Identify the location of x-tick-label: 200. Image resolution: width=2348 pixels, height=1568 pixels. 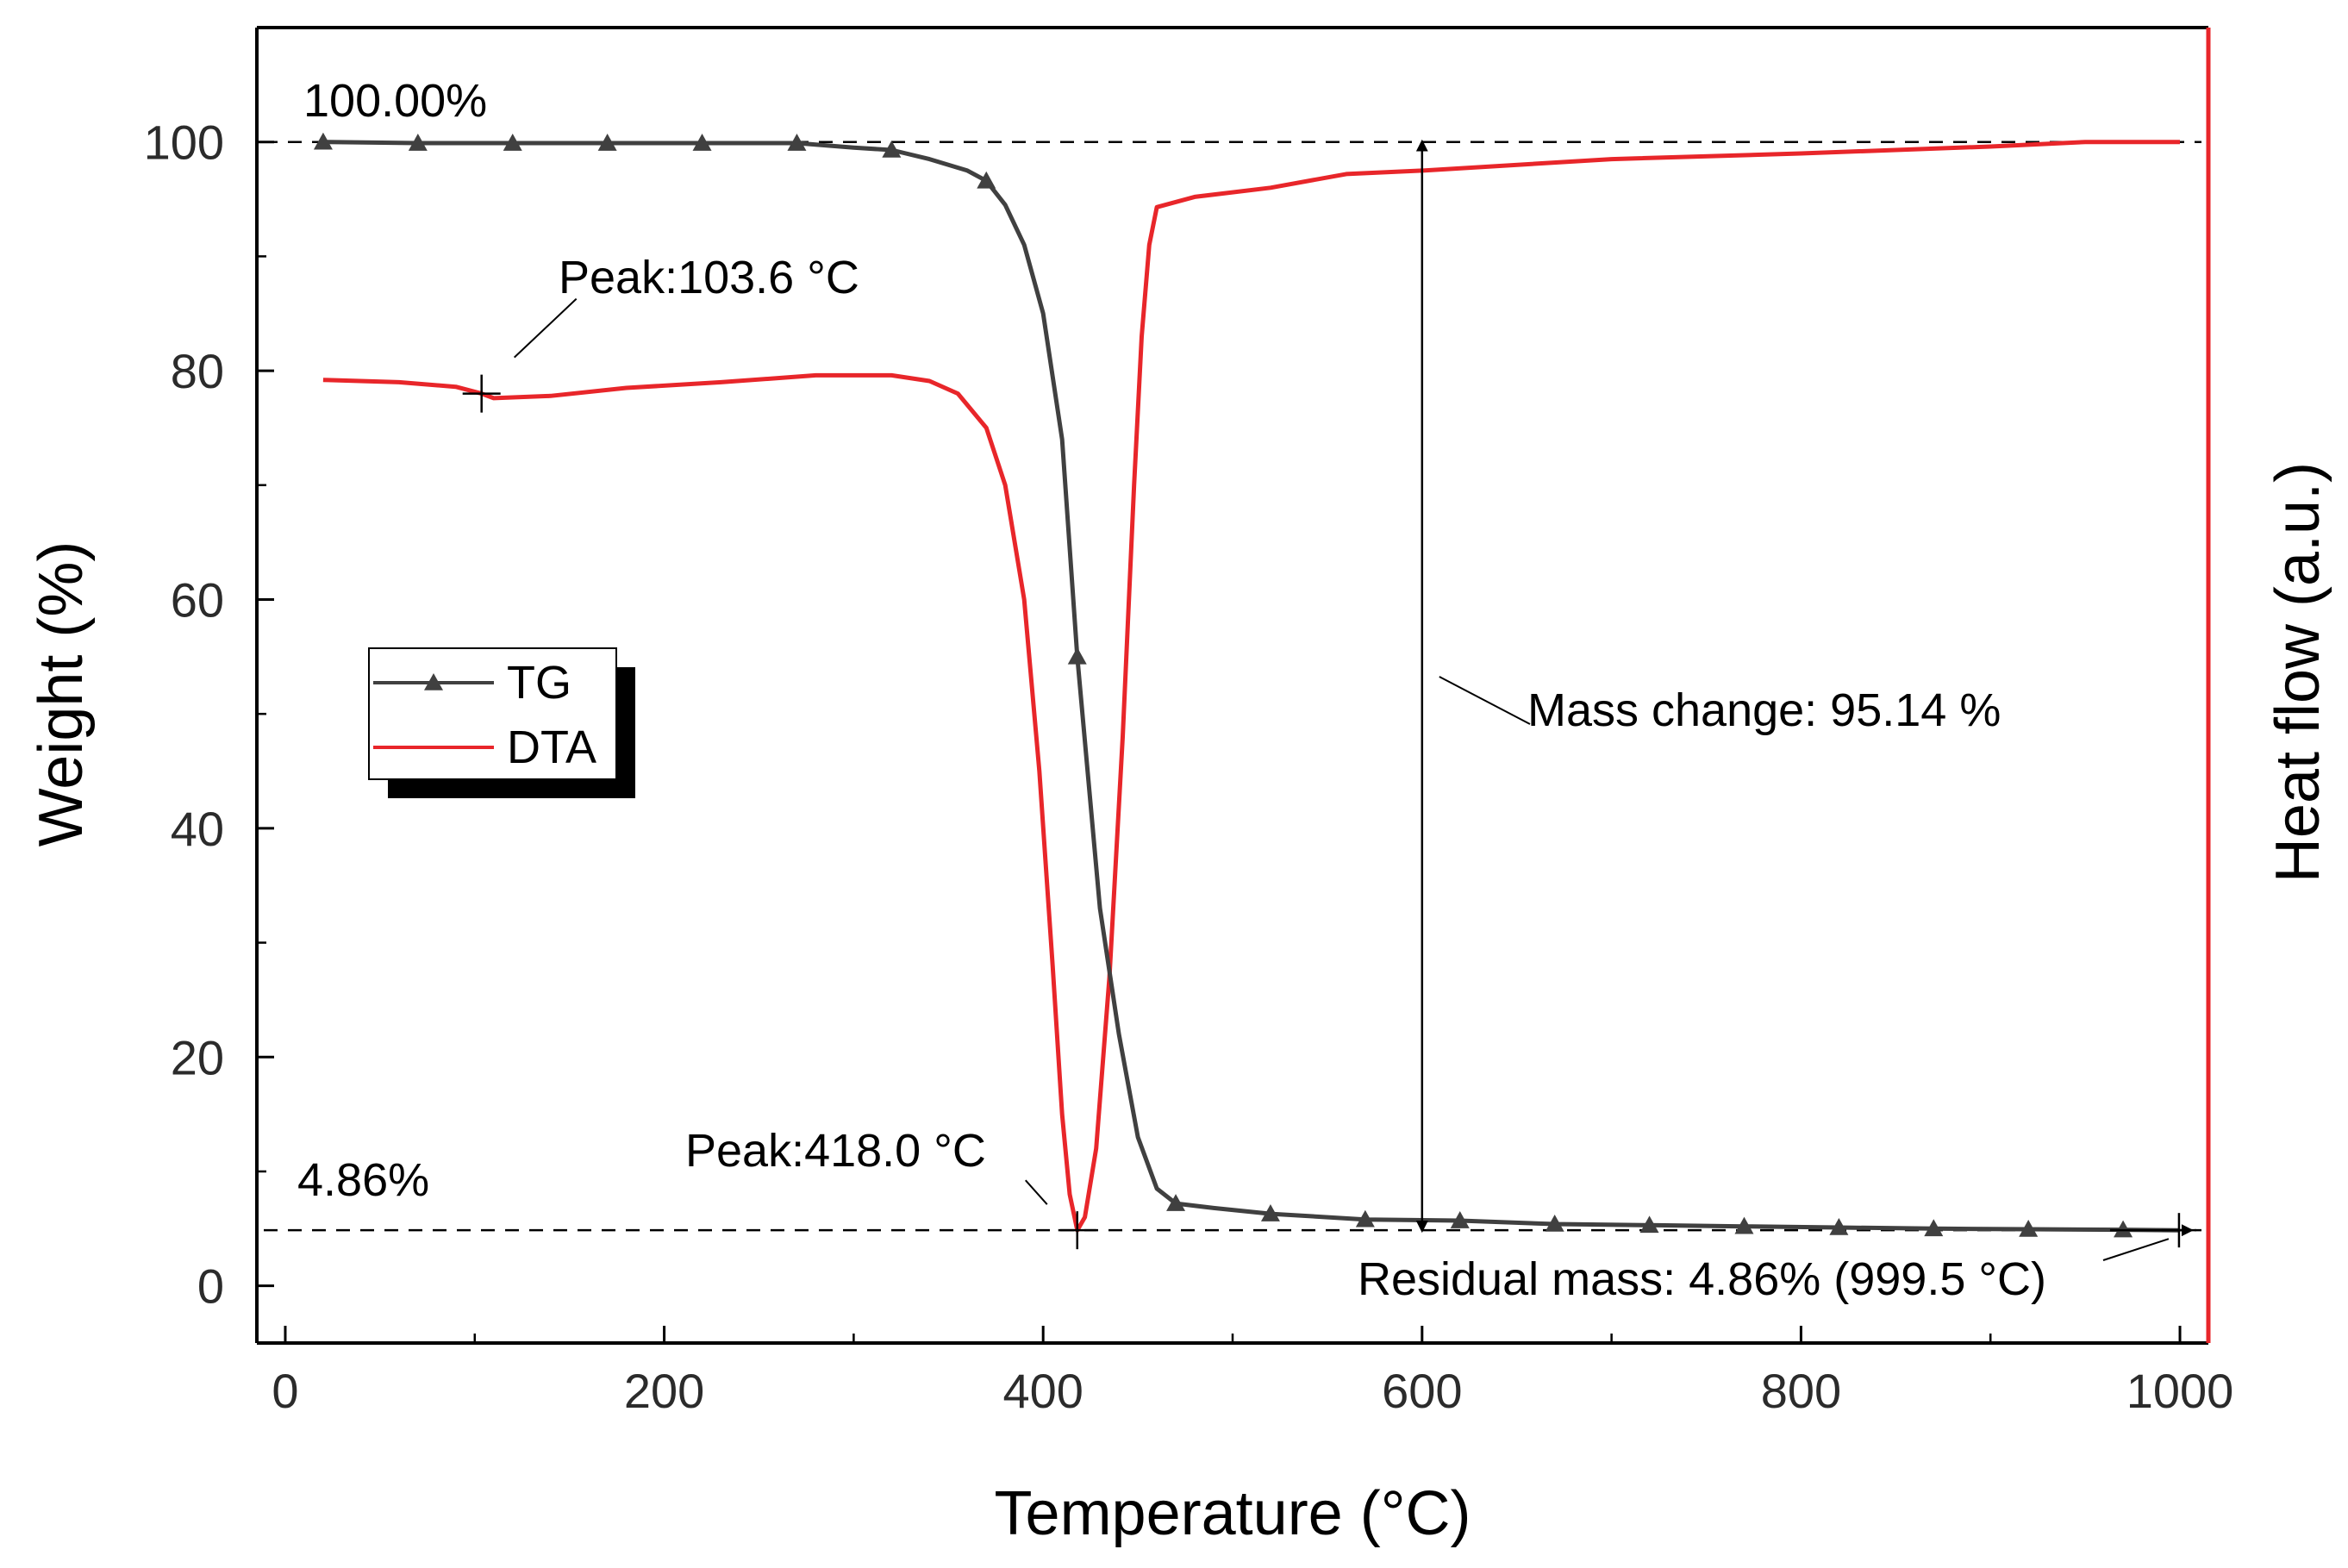
(664, 1391).